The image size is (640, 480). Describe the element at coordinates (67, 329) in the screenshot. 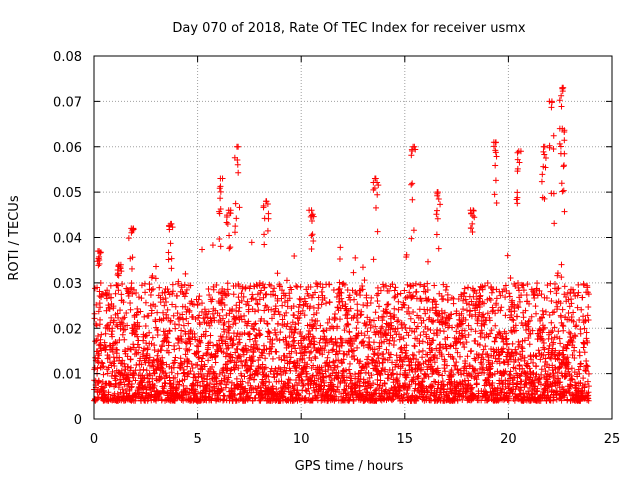

I see `y-tick-label: 0.02` at that location.